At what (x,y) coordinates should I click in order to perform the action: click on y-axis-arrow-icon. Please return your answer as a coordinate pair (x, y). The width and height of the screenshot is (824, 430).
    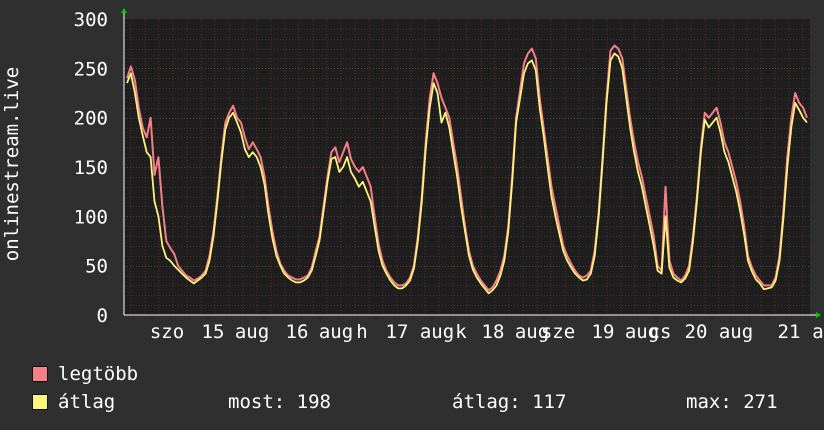
    Looking at the image, I should click on (124, 10).